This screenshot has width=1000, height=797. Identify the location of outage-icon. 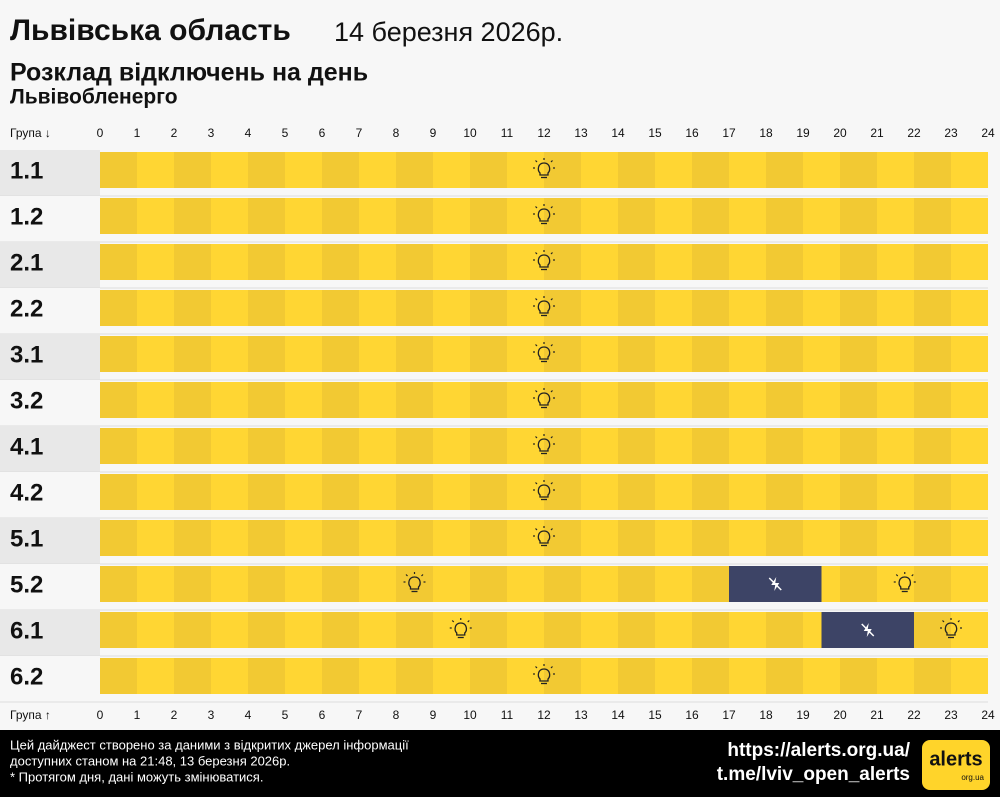
(868, 630).